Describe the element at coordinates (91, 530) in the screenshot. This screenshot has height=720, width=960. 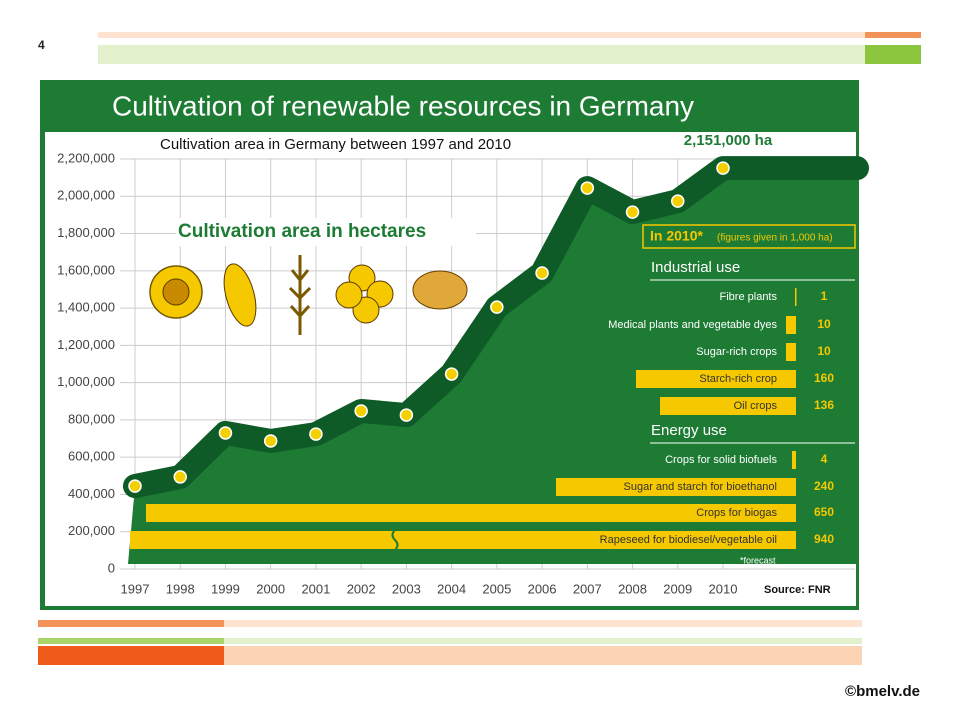
I see `y-tick-label: 200,000` at that location.